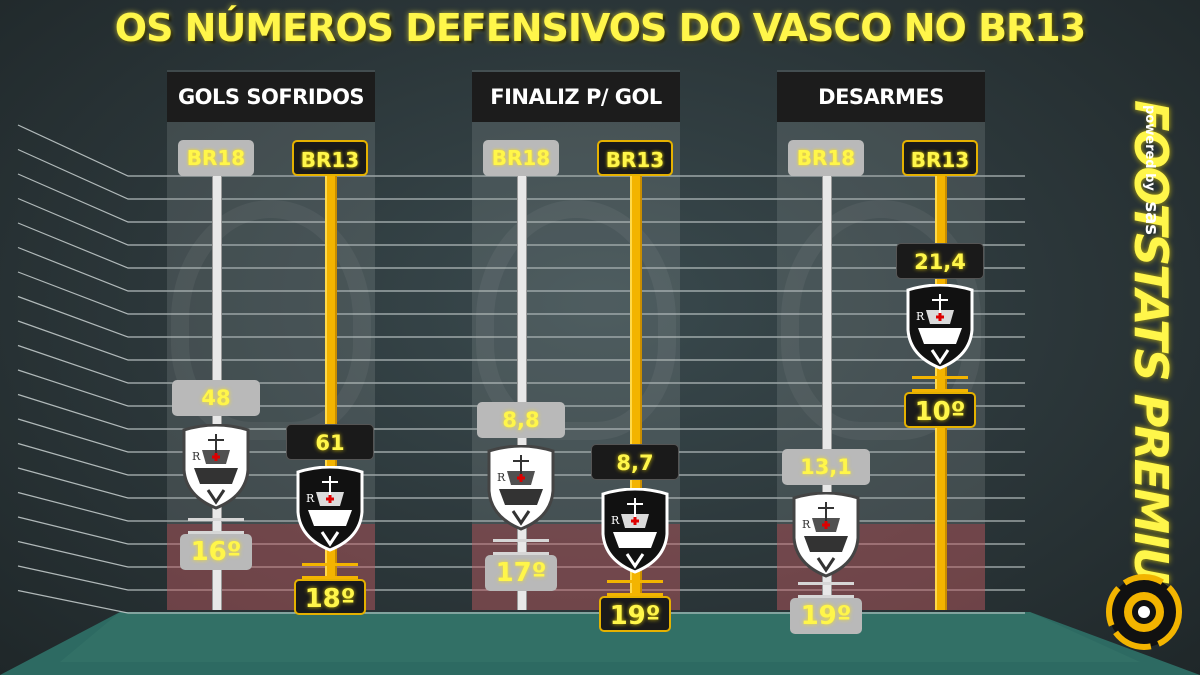  I want to click on data-label: 13,1, so click(826, 467).